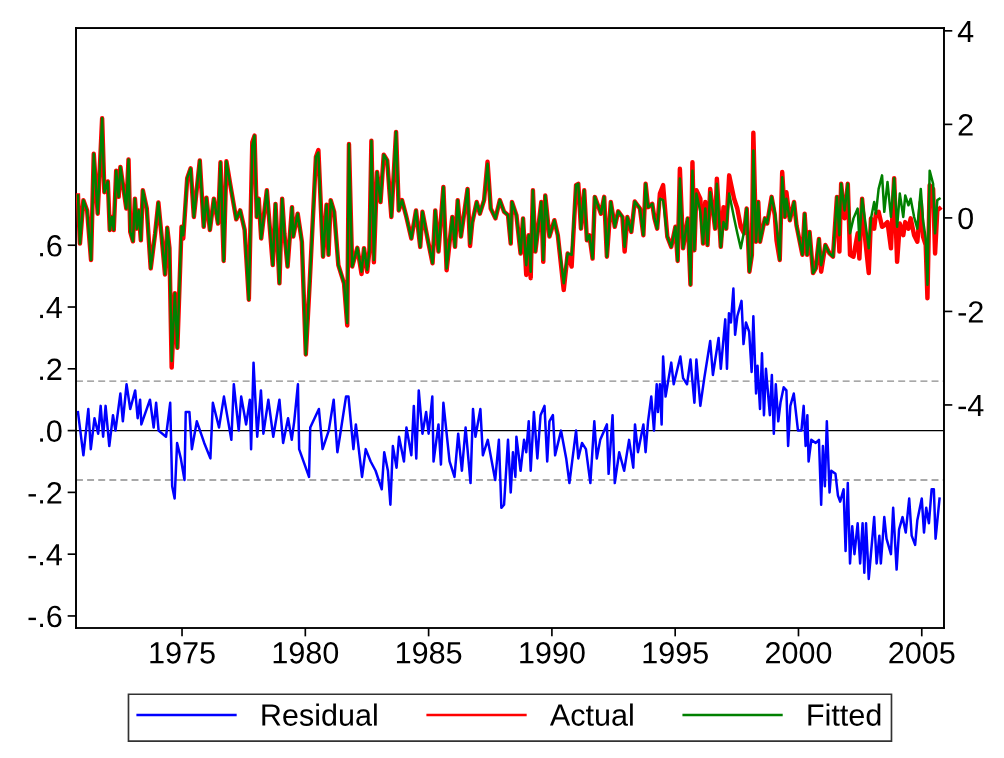  I want to click on y2-tick-label: 0, so click(965, 218).